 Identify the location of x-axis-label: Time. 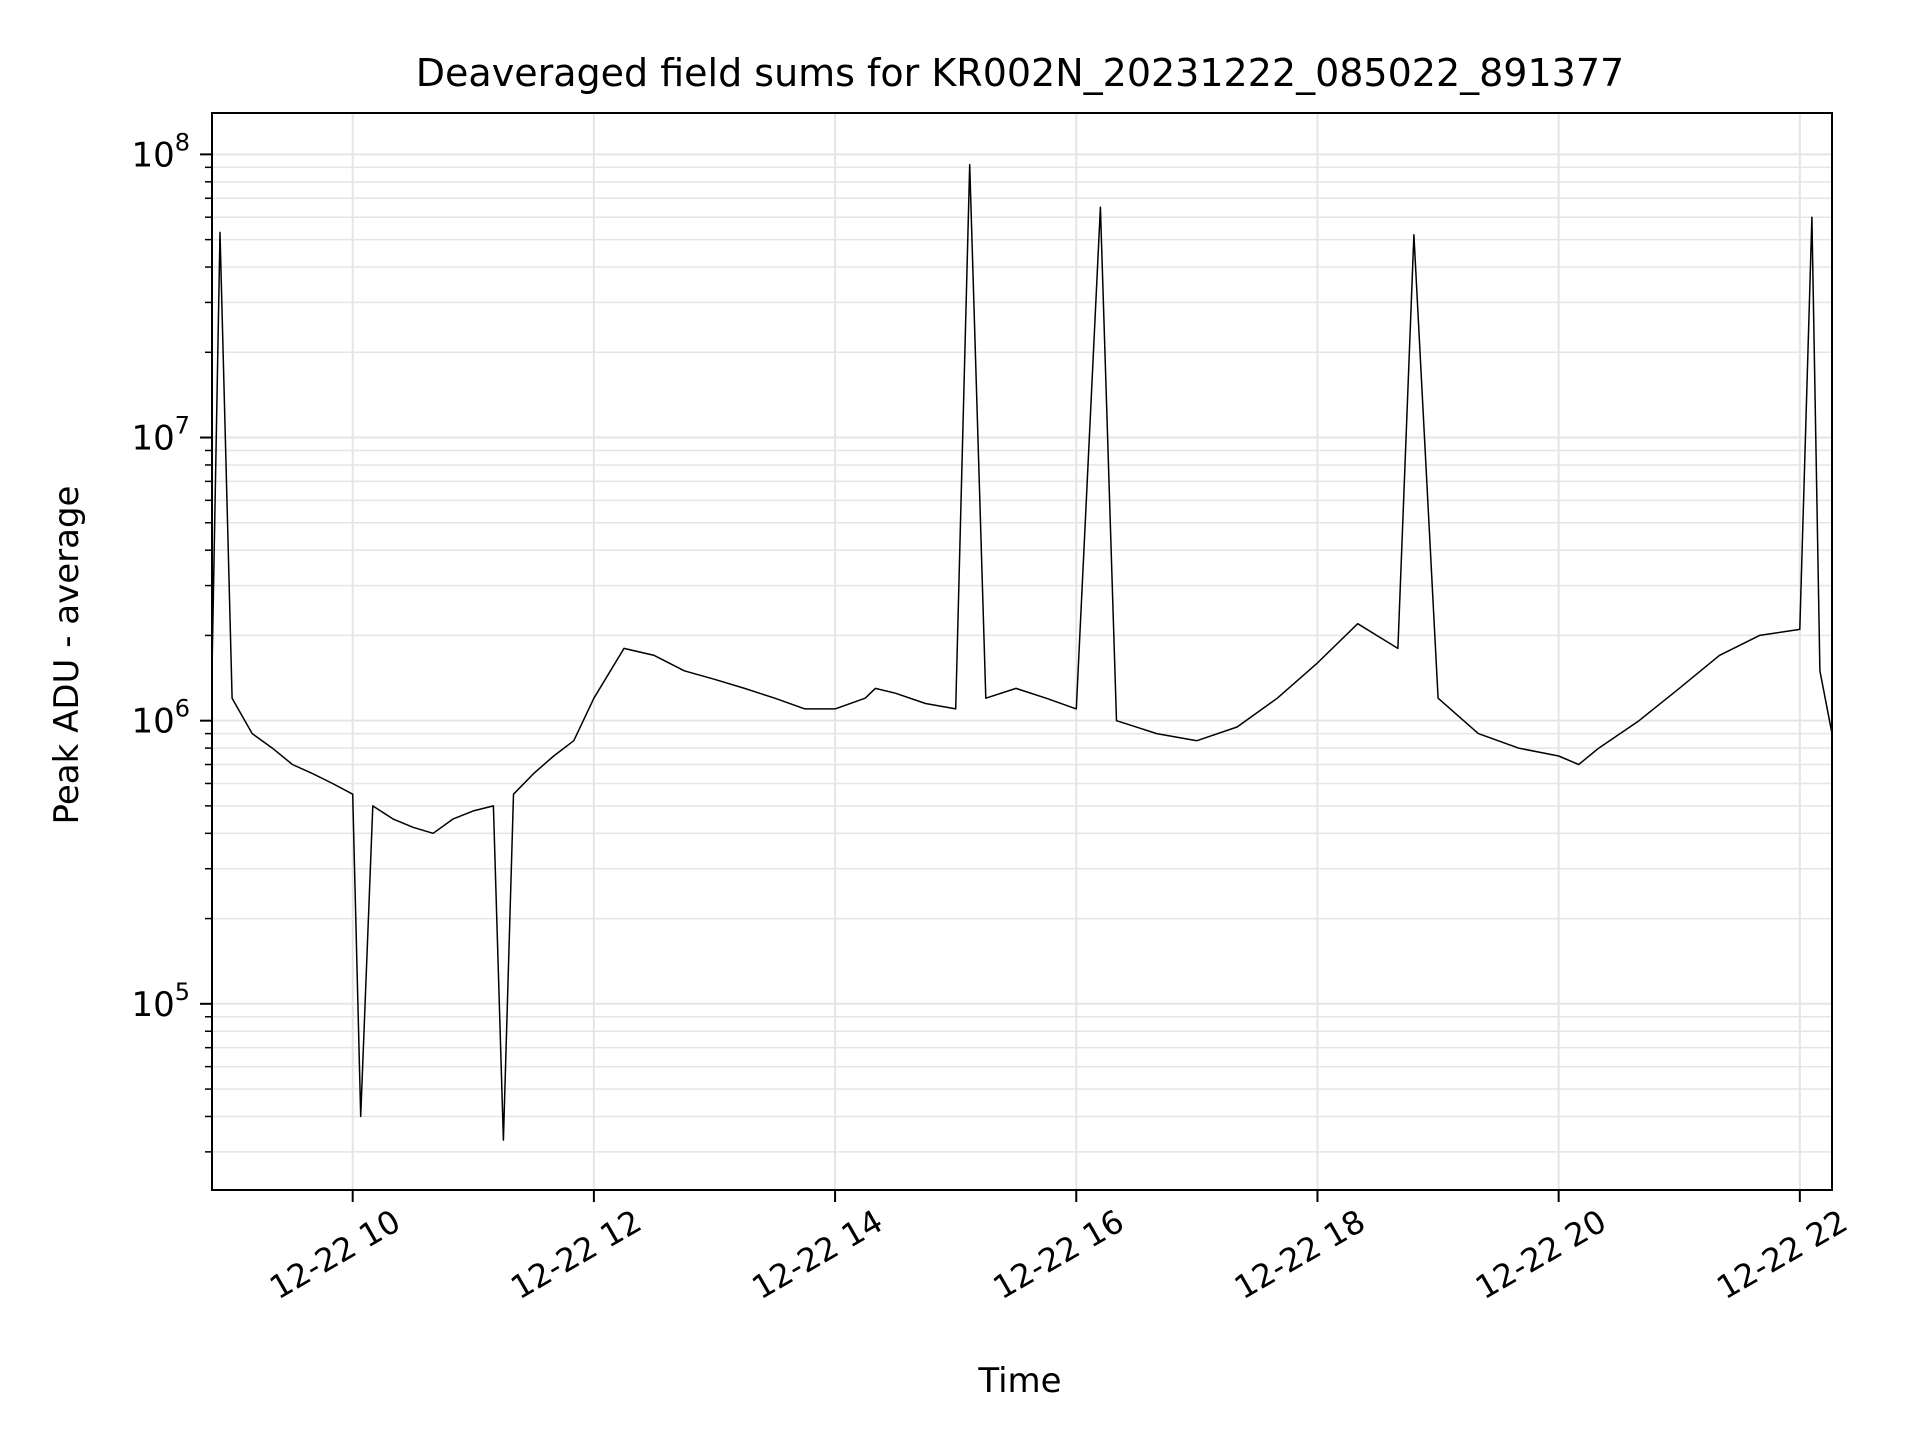
(1019, 1381).